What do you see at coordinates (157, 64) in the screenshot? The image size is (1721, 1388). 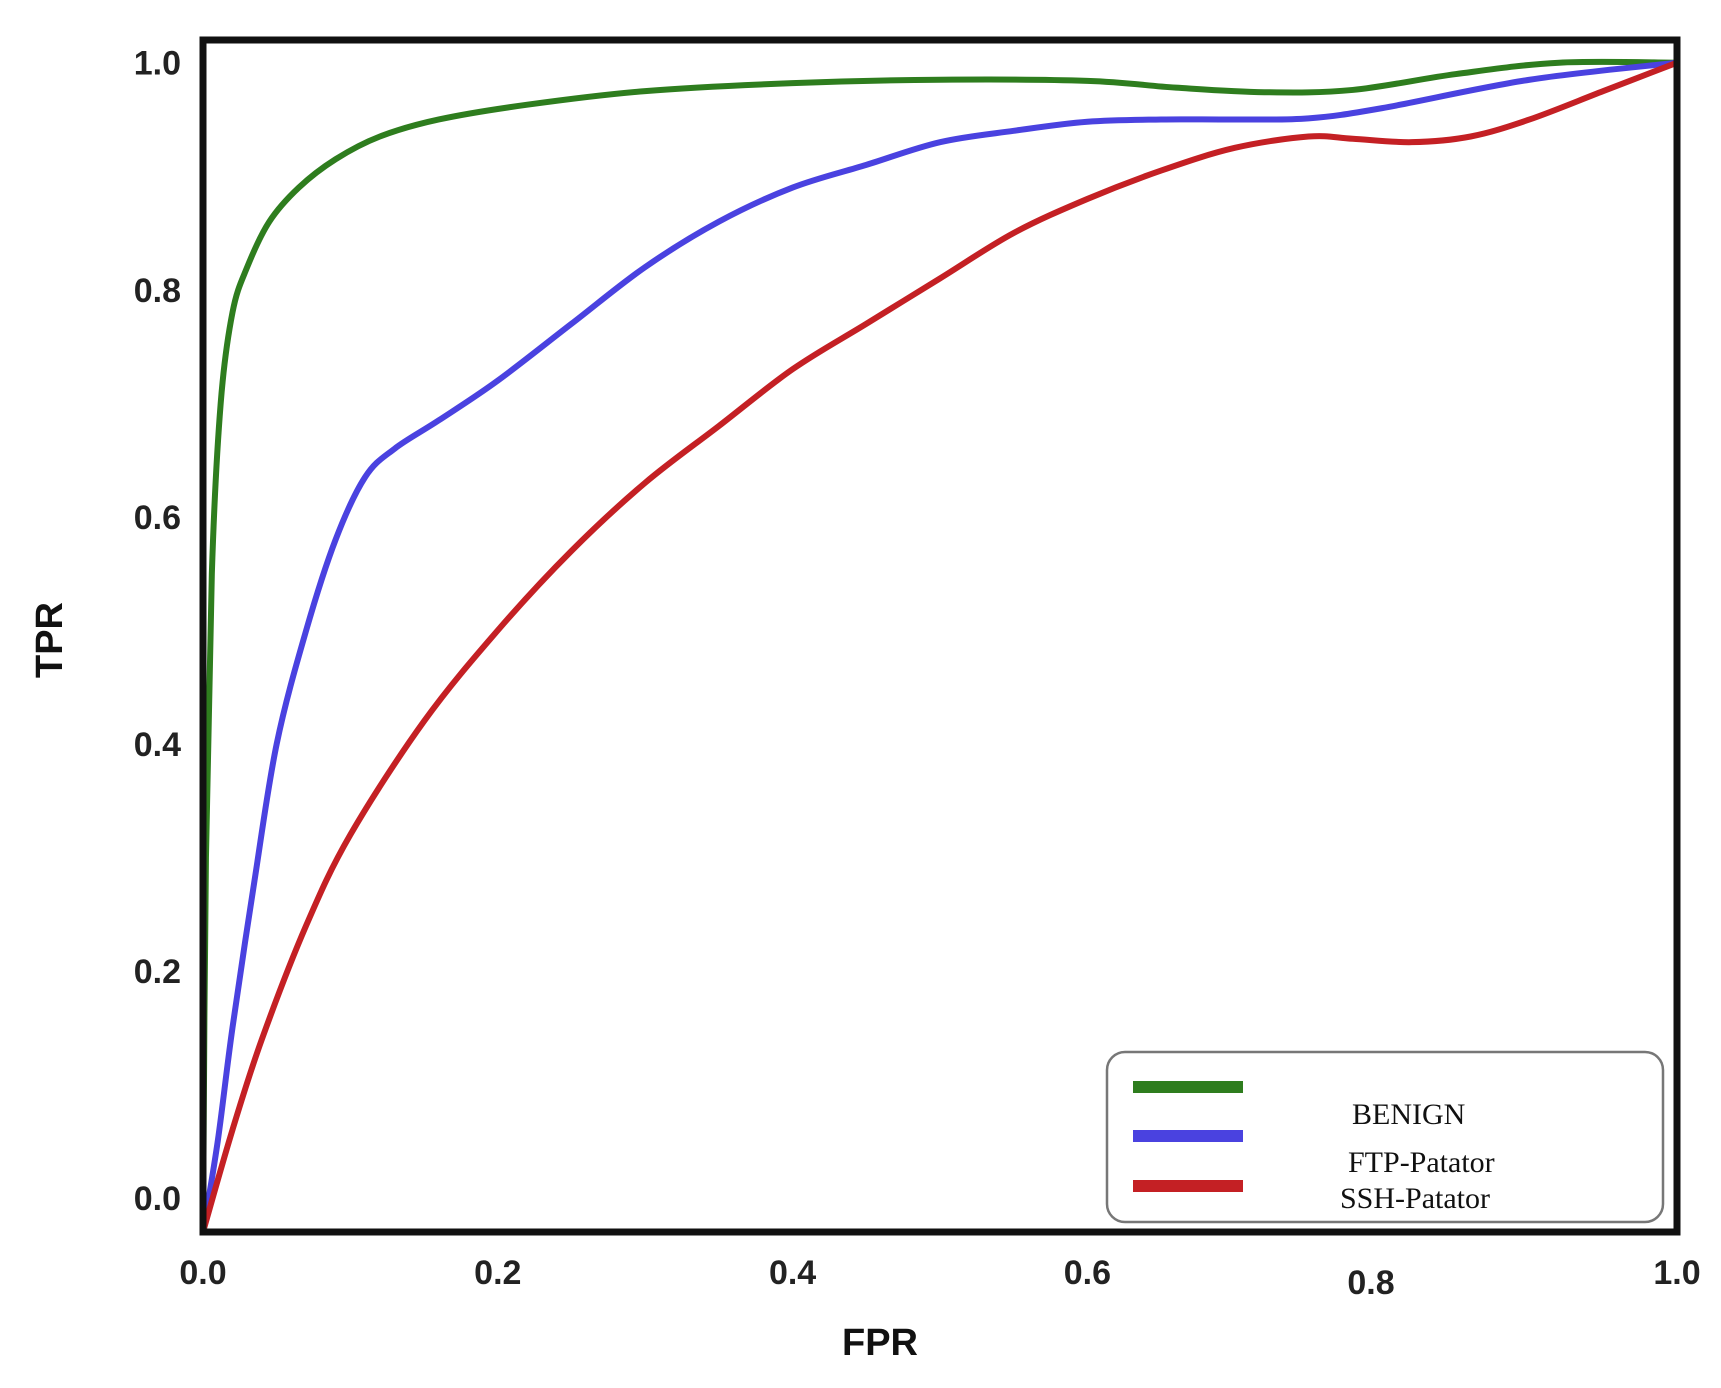 I see `y-tick-label: 1.0` at bounding box center [157, 64].